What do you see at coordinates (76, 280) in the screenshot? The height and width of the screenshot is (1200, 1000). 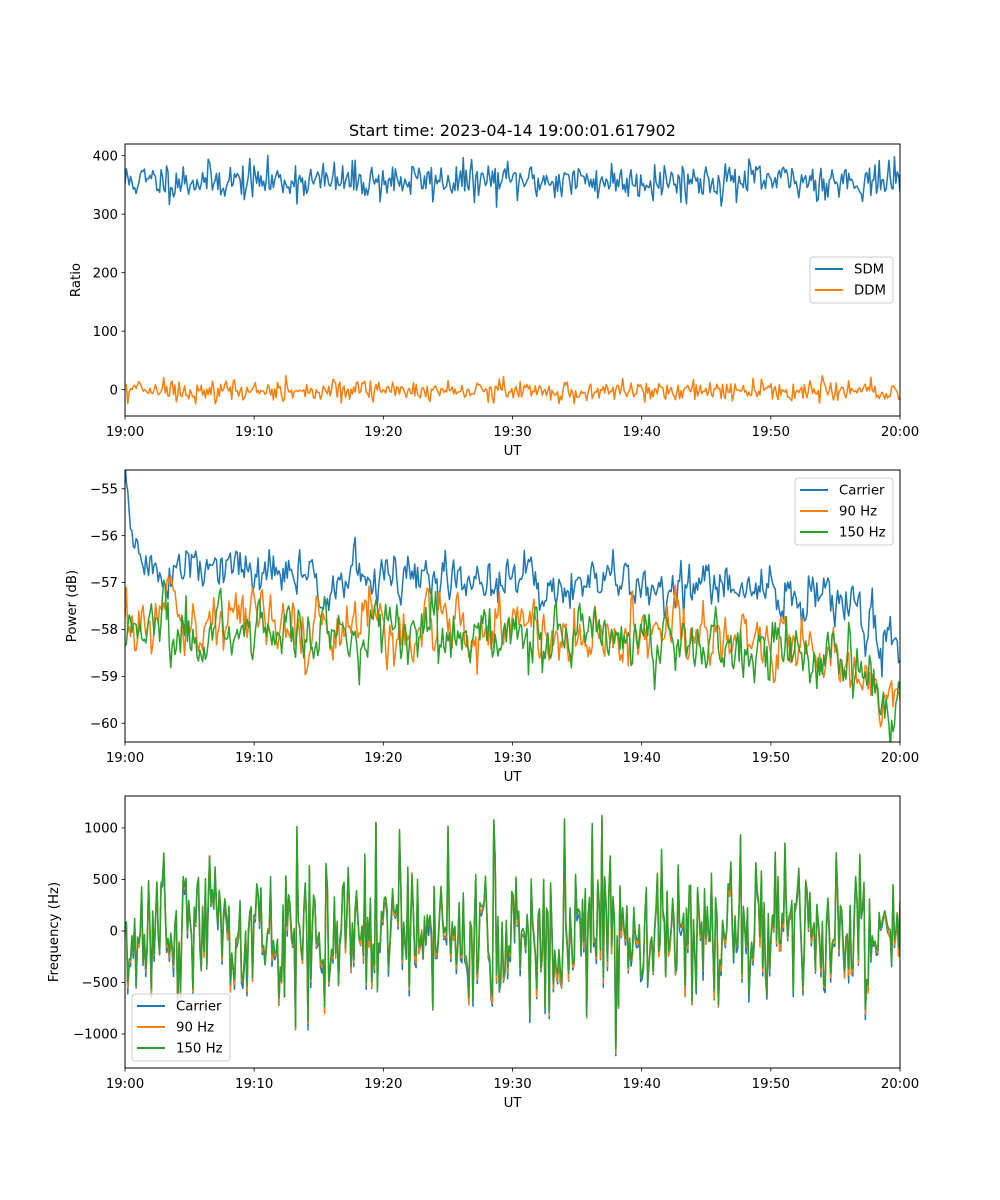 I see `ratio-y-axis-label: Ratio` at bounding box center [76, 280].